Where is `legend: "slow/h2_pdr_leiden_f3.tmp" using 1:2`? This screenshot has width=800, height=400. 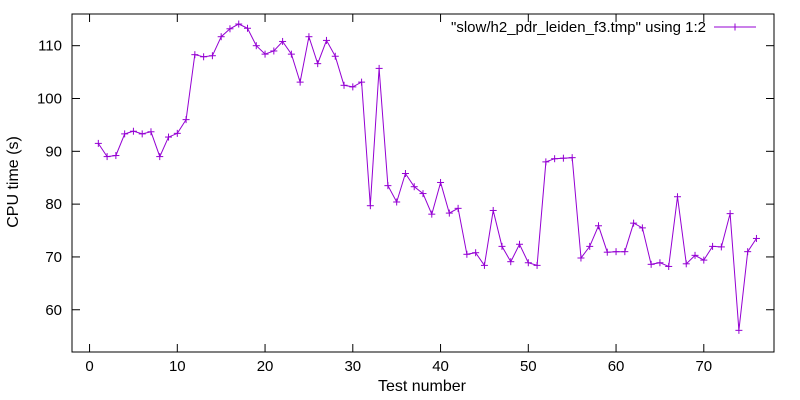 legend: "slow/h2_pdr_leiden_f3.tmp" using 1:2 is located at coordinates (603, 27).